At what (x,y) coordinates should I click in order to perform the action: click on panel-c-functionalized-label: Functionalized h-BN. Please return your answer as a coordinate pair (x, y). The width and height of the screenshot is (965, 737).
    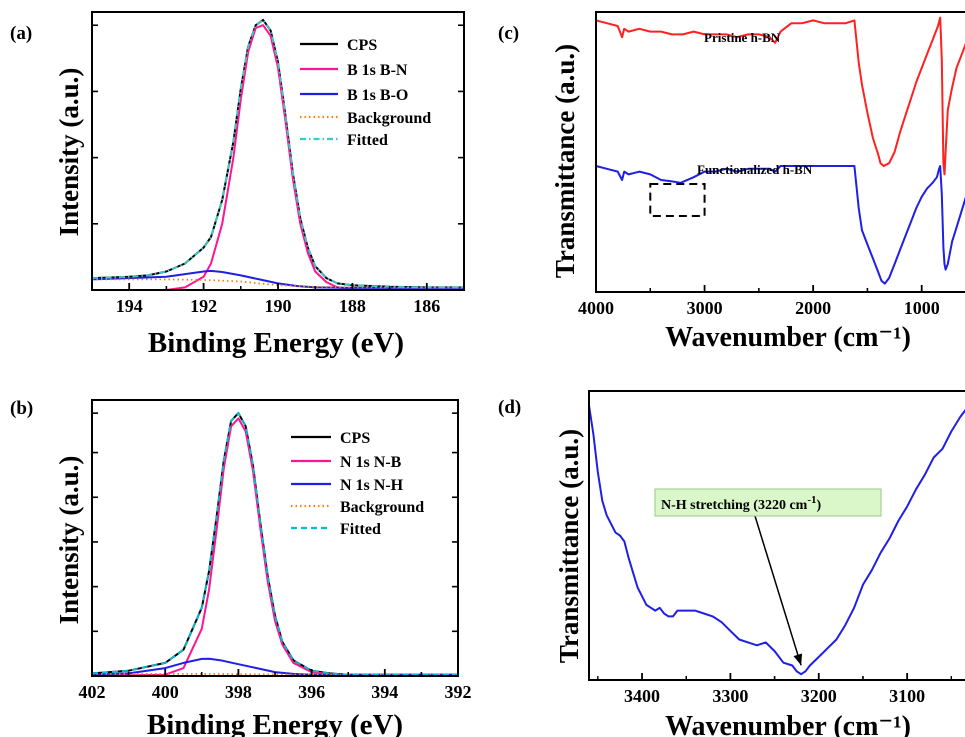
    Looking at the image, I should click on (755, 169).